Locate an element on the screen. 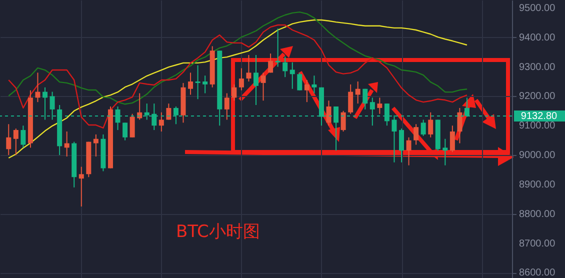 The width and height of the screenshot is (565, 278). y-tick-label: 9200.00 is located at coordinates (537, 96).